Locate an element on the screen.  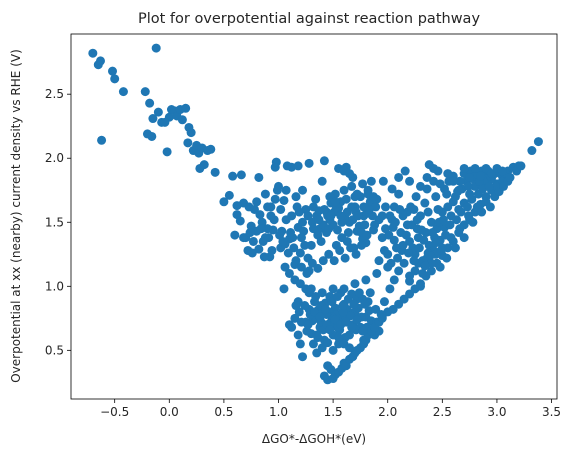
x-tick-label: 2.5 is located at coordinates (442, 412).